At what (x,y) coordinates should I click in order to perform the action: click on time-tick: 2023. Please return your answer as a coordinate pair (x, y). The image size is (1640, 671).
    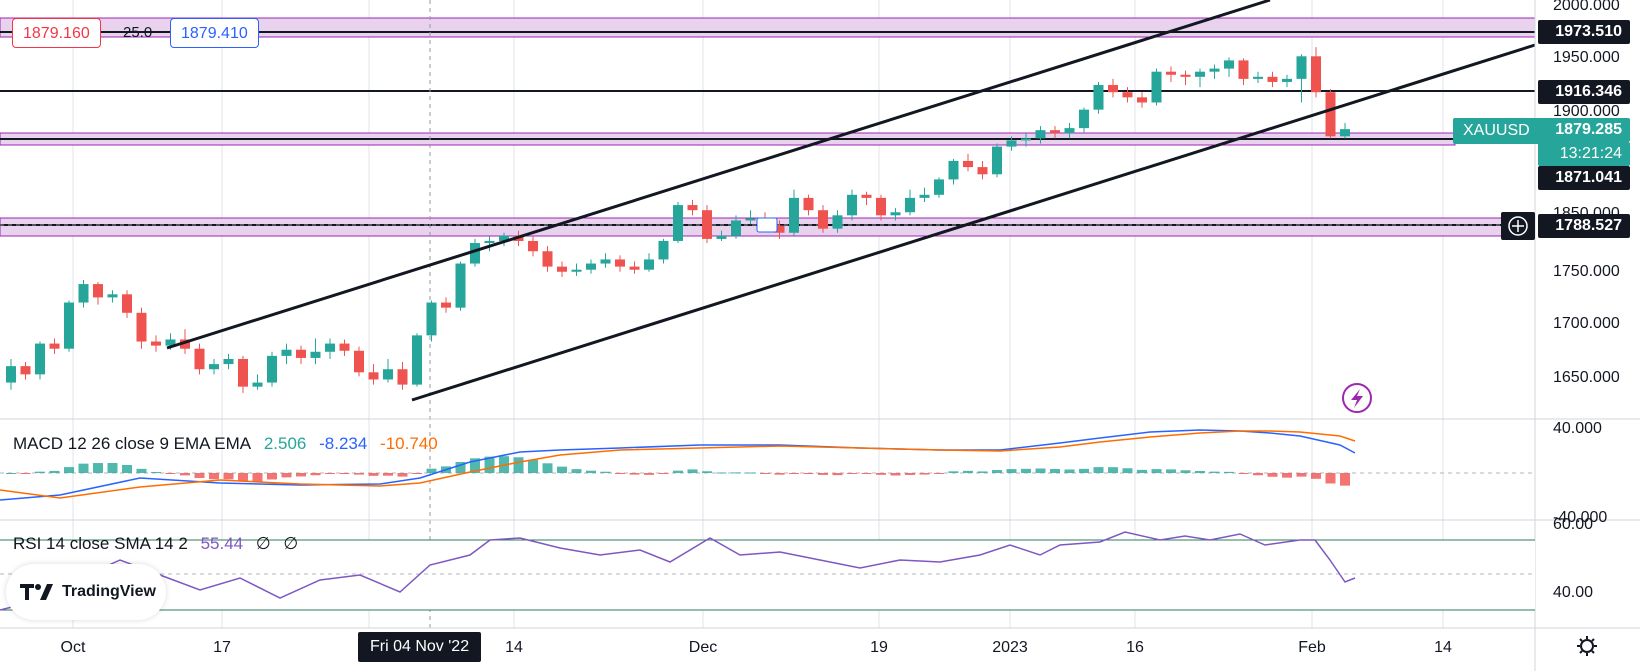
    Looking at the image, I should click on (1010, 647).